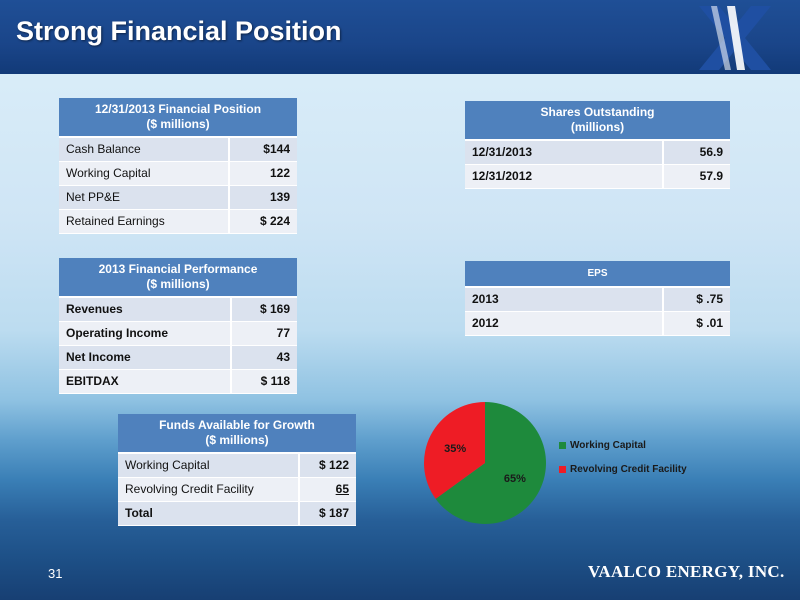 The width and height of the screenshot is (800, 600). What do you see at coordinates (696, 176) in the screenshot?
I see `row-value: 57.9` at bounding box center [696, 176].